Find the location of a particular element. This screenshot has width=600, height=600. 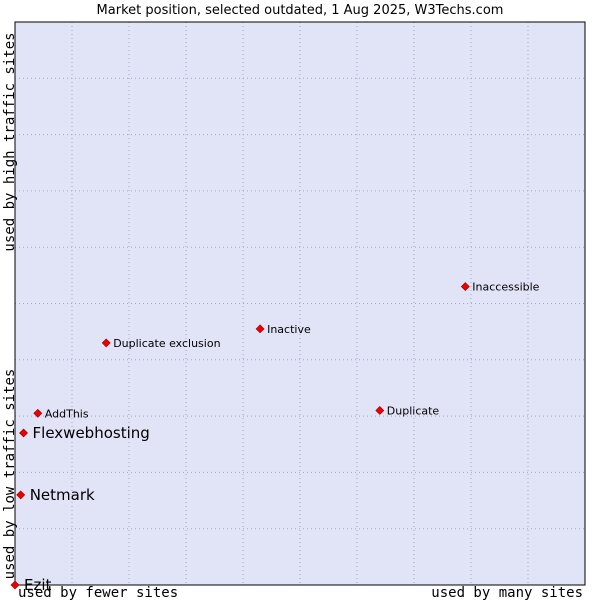

x-axis-label-low: used by fewer sites is located at coordinates (98, 592).